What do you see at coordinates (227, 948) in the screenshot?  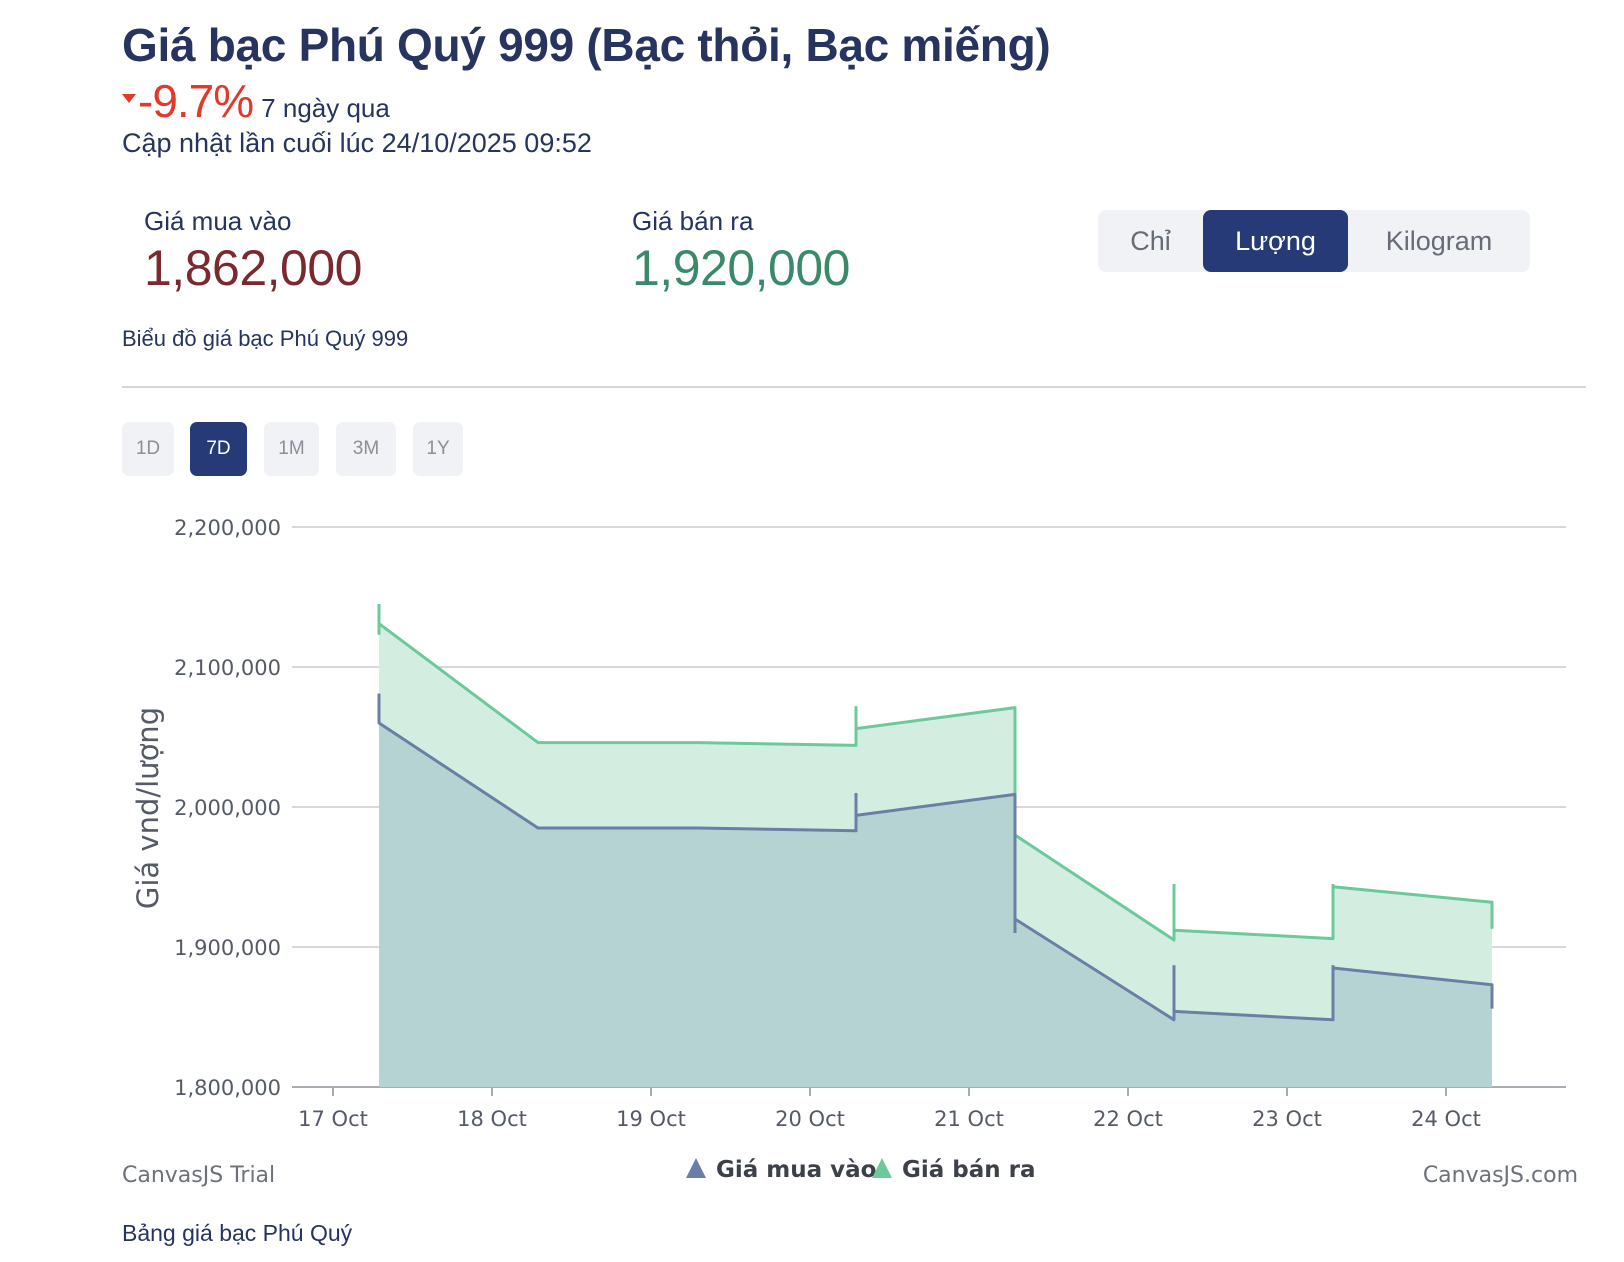 I see `y-tick-label: 1,900,000` at bounding box center [227, 948].